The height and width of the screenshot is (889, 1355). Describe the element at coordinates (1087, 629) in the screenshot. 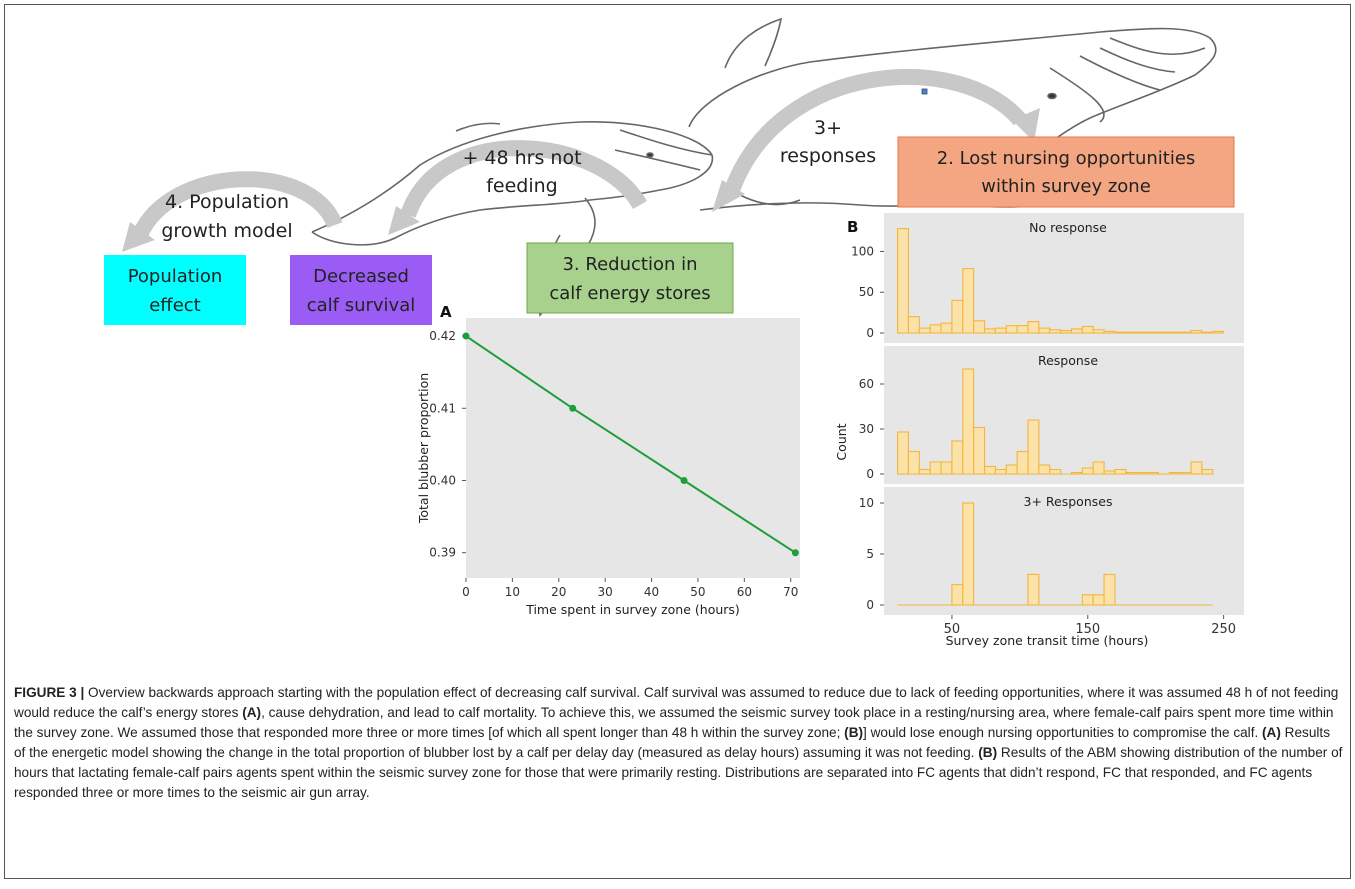

I see `x-tick-label: 150` at that location.